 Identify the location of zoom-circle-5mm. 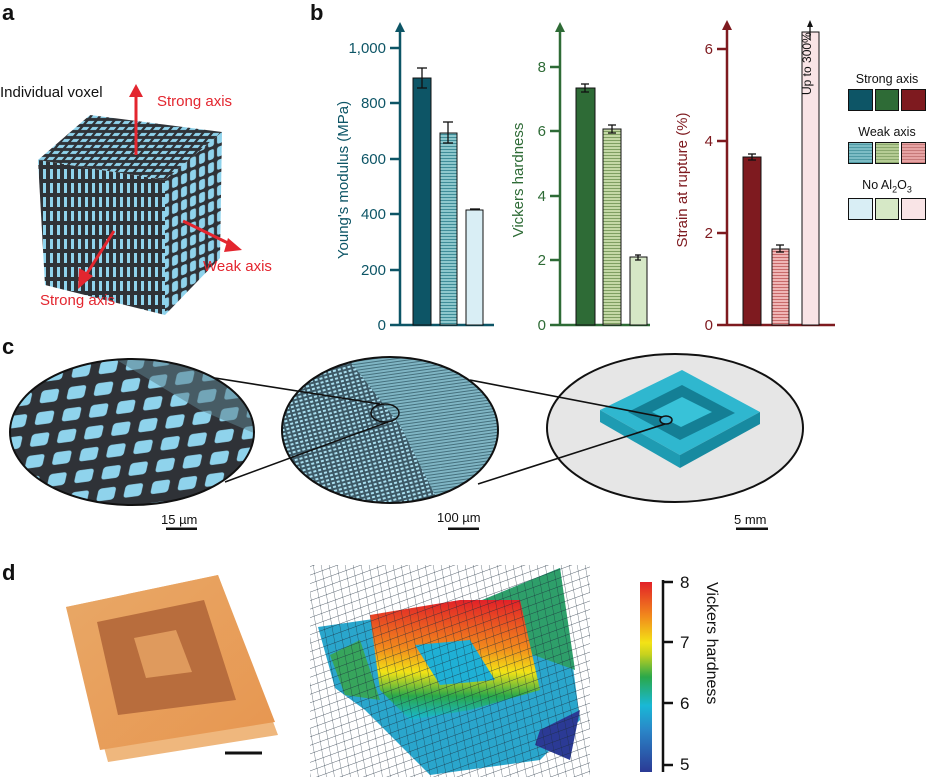
(675, 428).